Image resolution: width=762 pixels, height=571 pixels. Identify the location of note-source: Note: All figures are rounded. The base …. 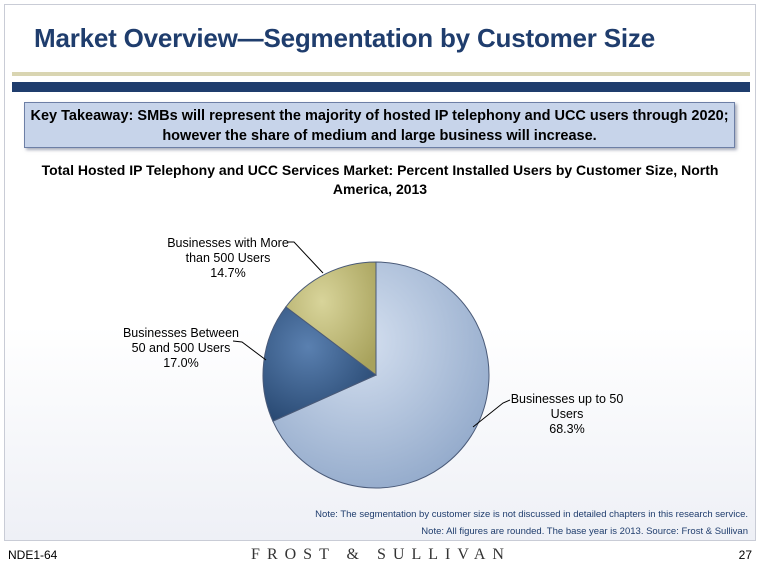
(584, 531).